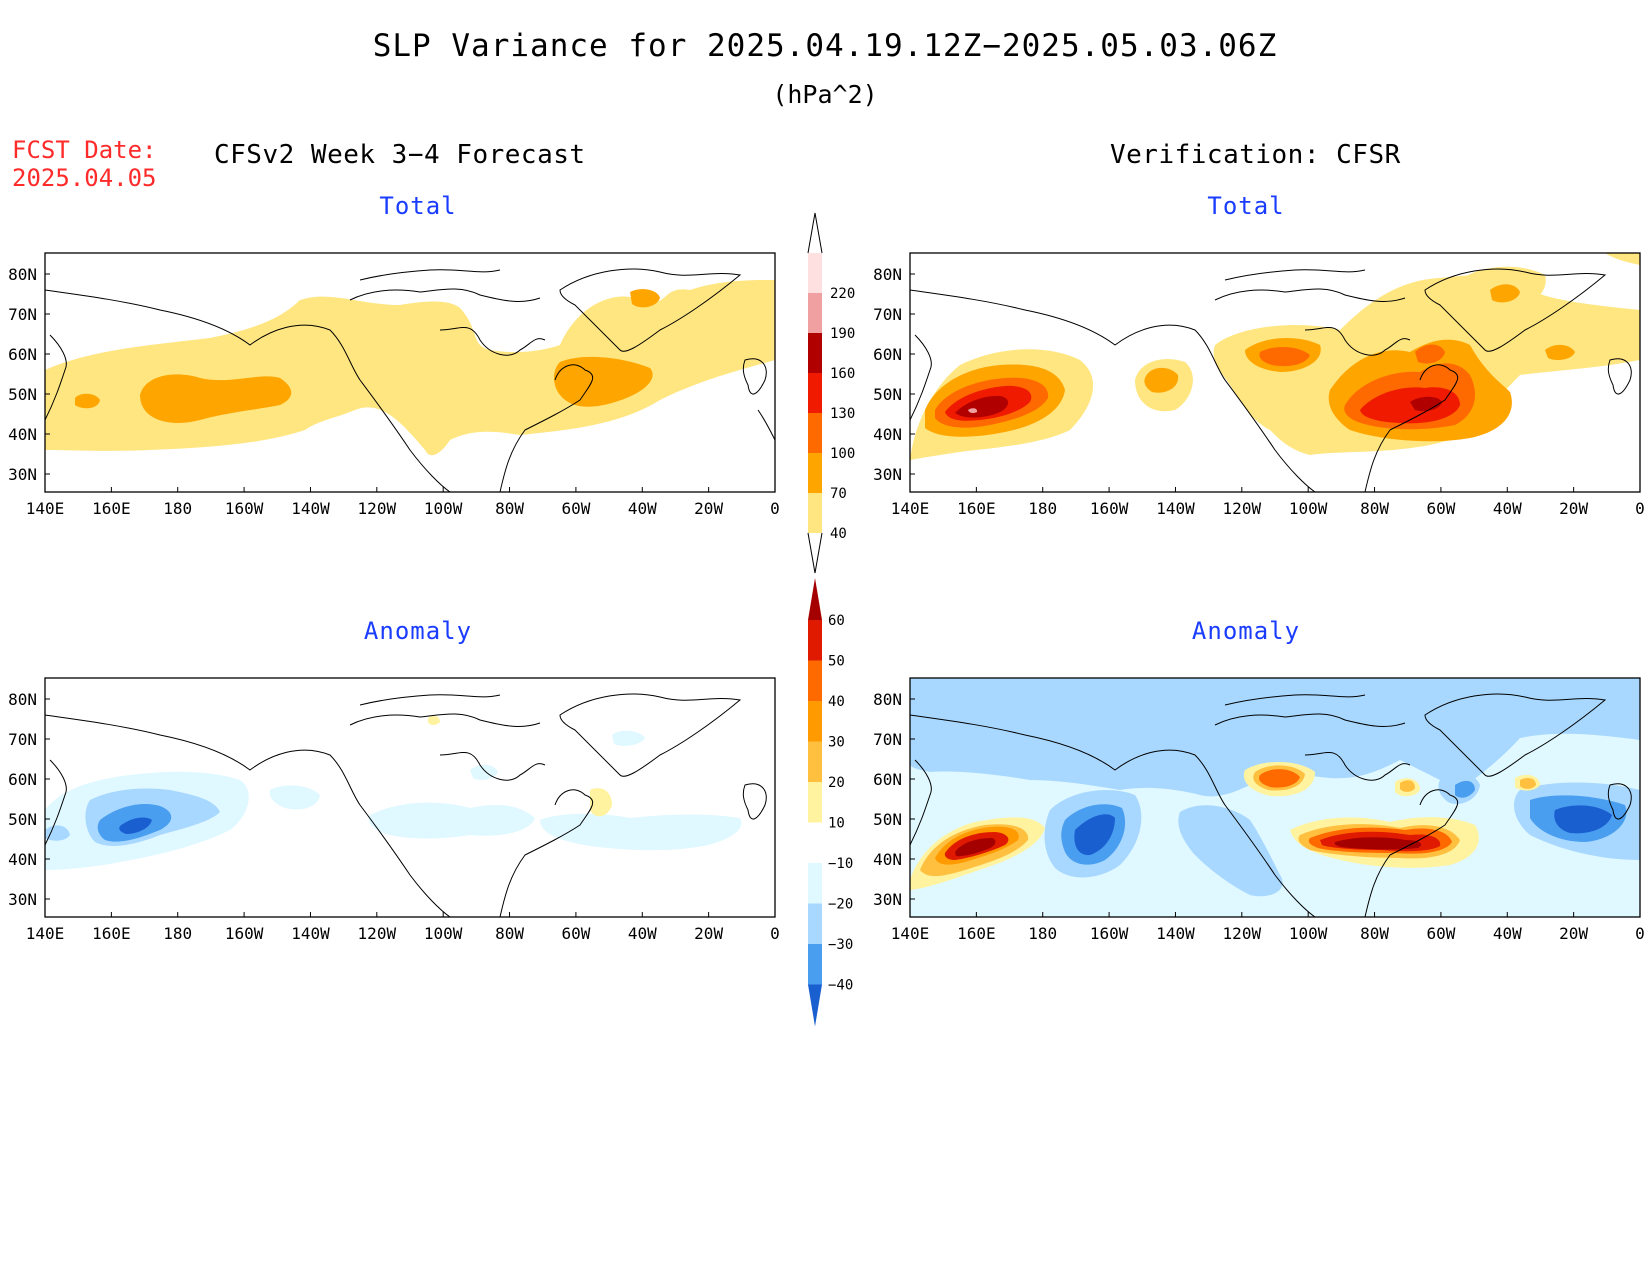 The image size is (1650, 1275). Describe the element at coordinates (708, 933) in the screenshot. I see `lon-tick-label-bottom-left: 20W` at that location.